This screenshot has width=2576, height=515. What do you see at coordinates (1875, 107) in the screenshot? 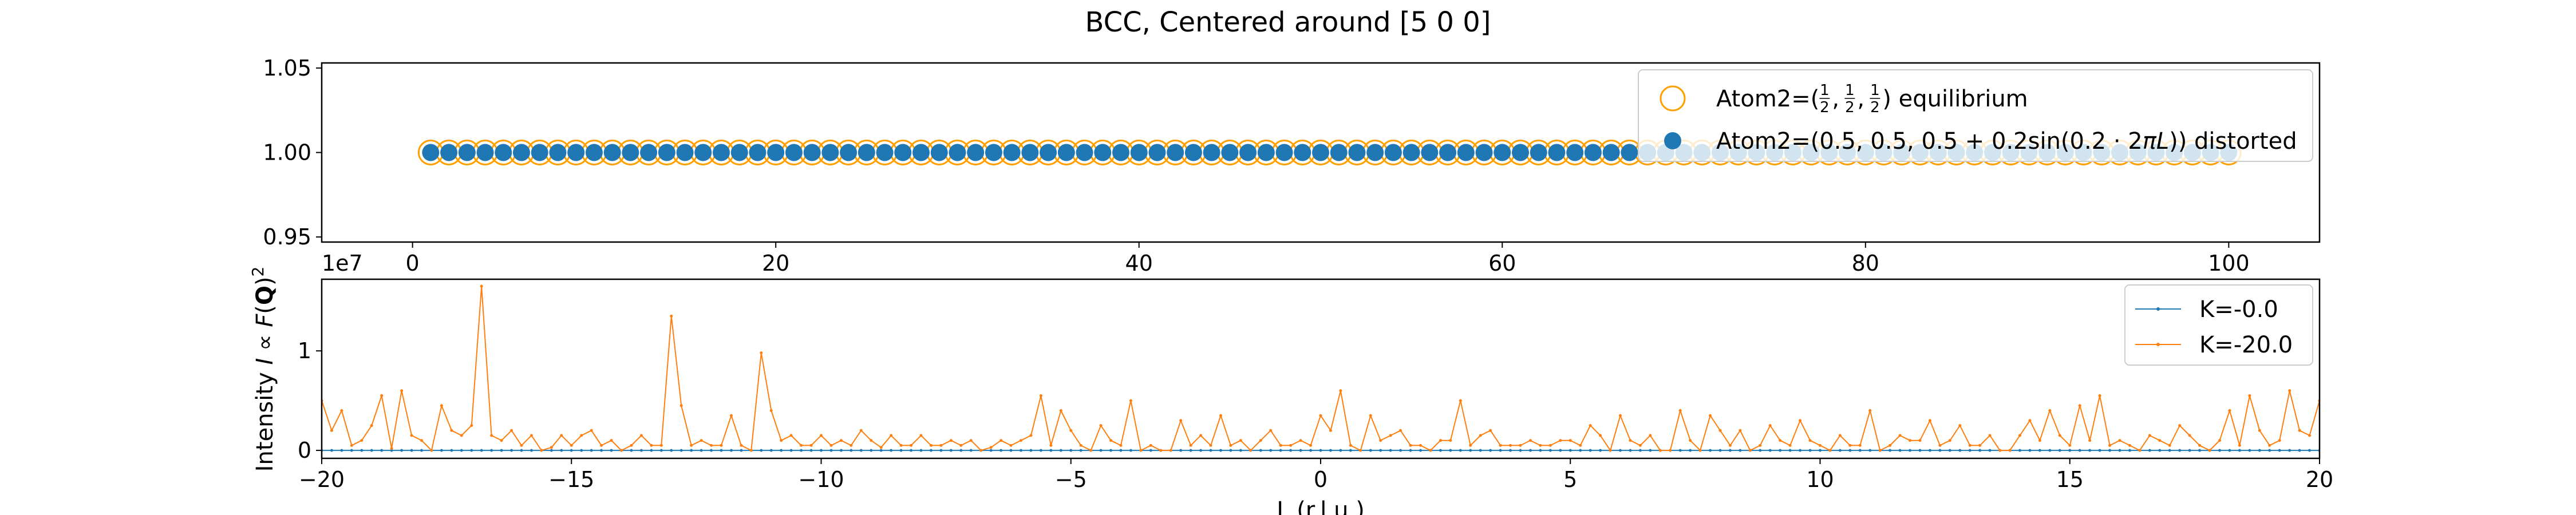
I see `legend-frac-denominator: 2` at bounding box center [1875, 107].